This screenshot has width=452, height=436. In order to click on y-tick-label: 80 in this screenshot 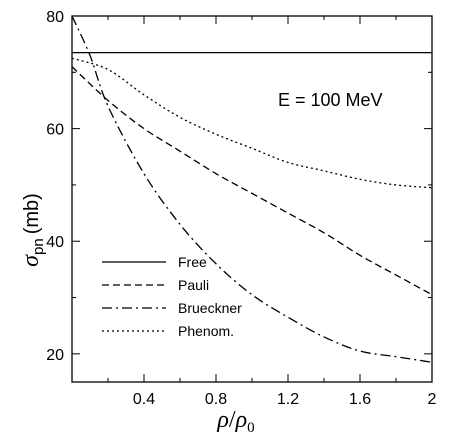, I will do `click(55, 17)`.